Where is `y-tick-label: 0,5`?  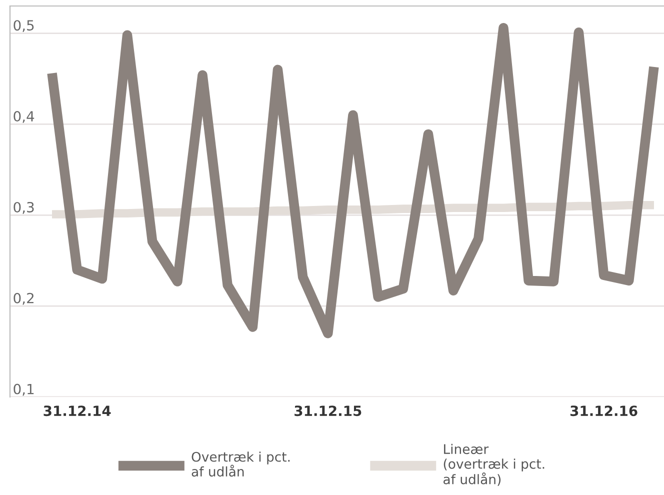 y-tick-label: 0,5 is located at coordinates (24, 26).